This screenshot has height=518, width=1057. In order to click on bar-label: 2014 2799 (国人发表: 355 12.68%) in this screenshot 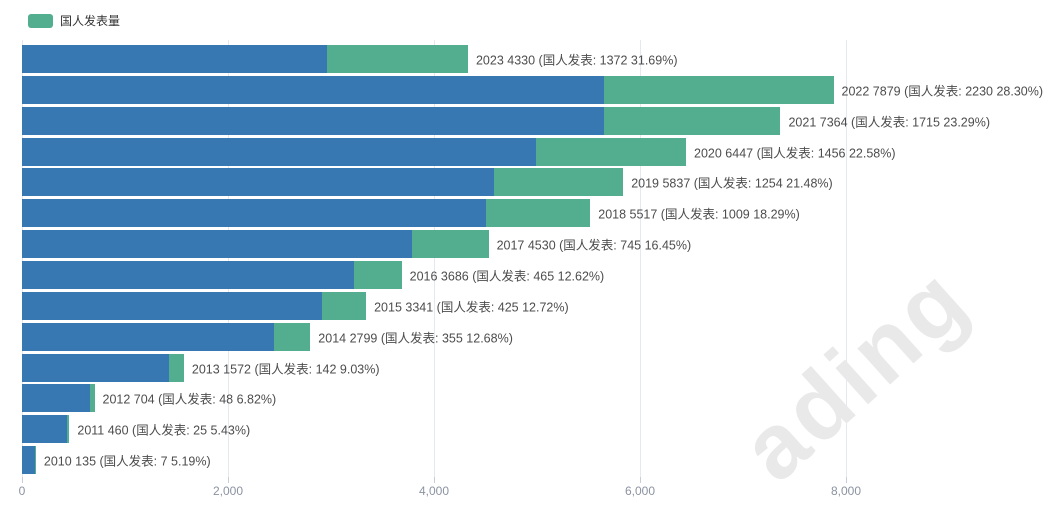, I will do `click(415, 338)`.